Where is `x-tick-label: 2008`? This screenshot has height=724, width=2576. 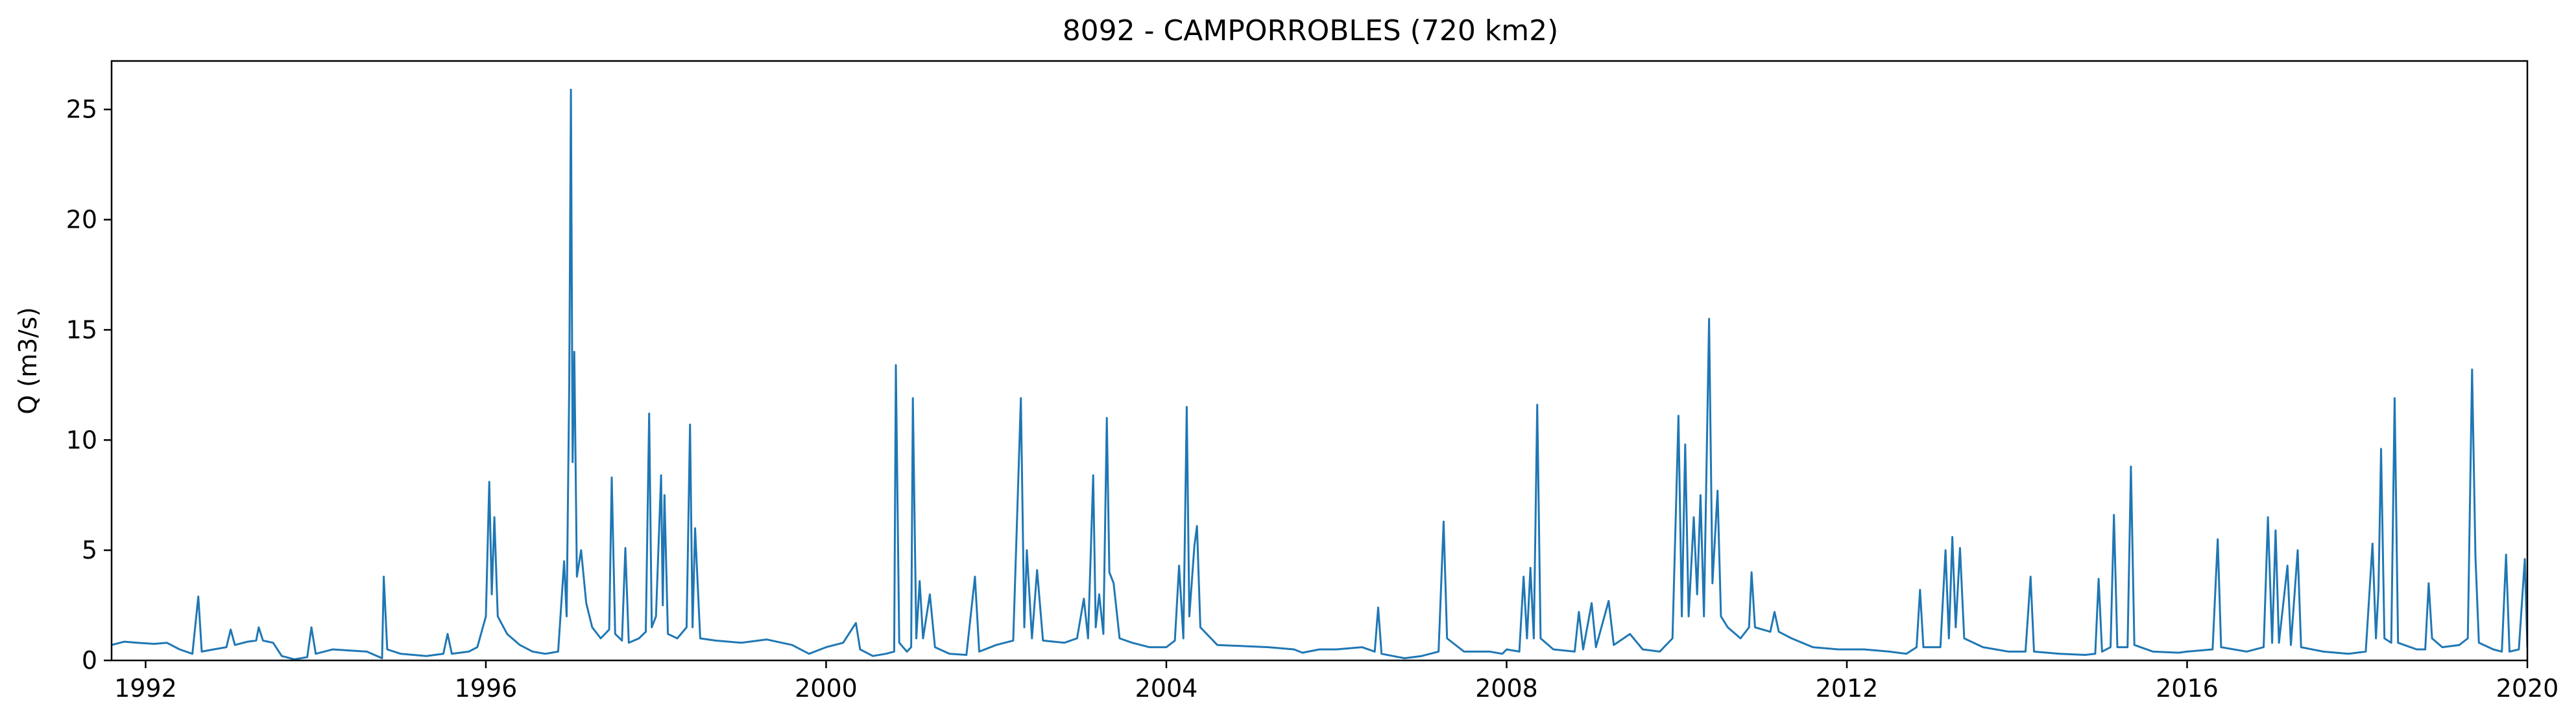
x-tick-label: 2008 is located at coordinates (1506, 688).